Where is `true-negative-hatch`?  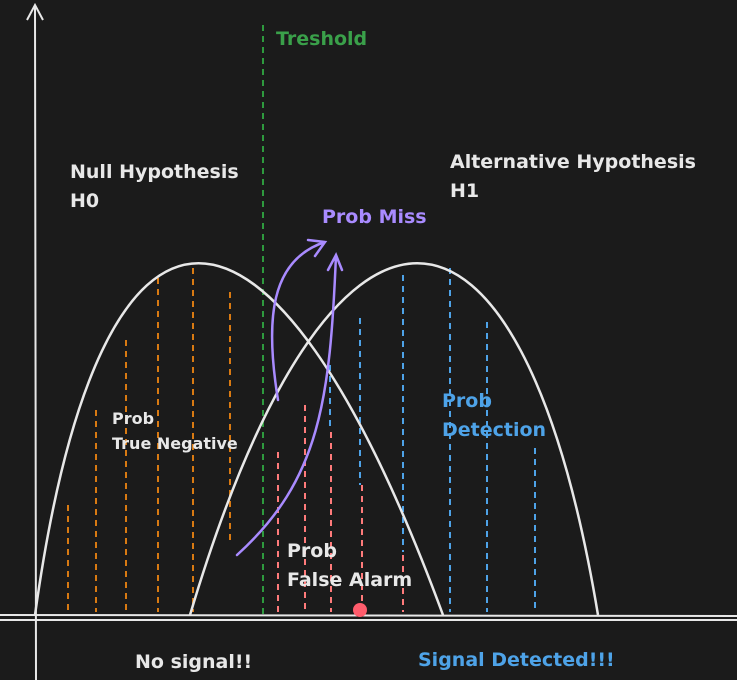 true-negative-hatch is located at coordinates (149, 440).